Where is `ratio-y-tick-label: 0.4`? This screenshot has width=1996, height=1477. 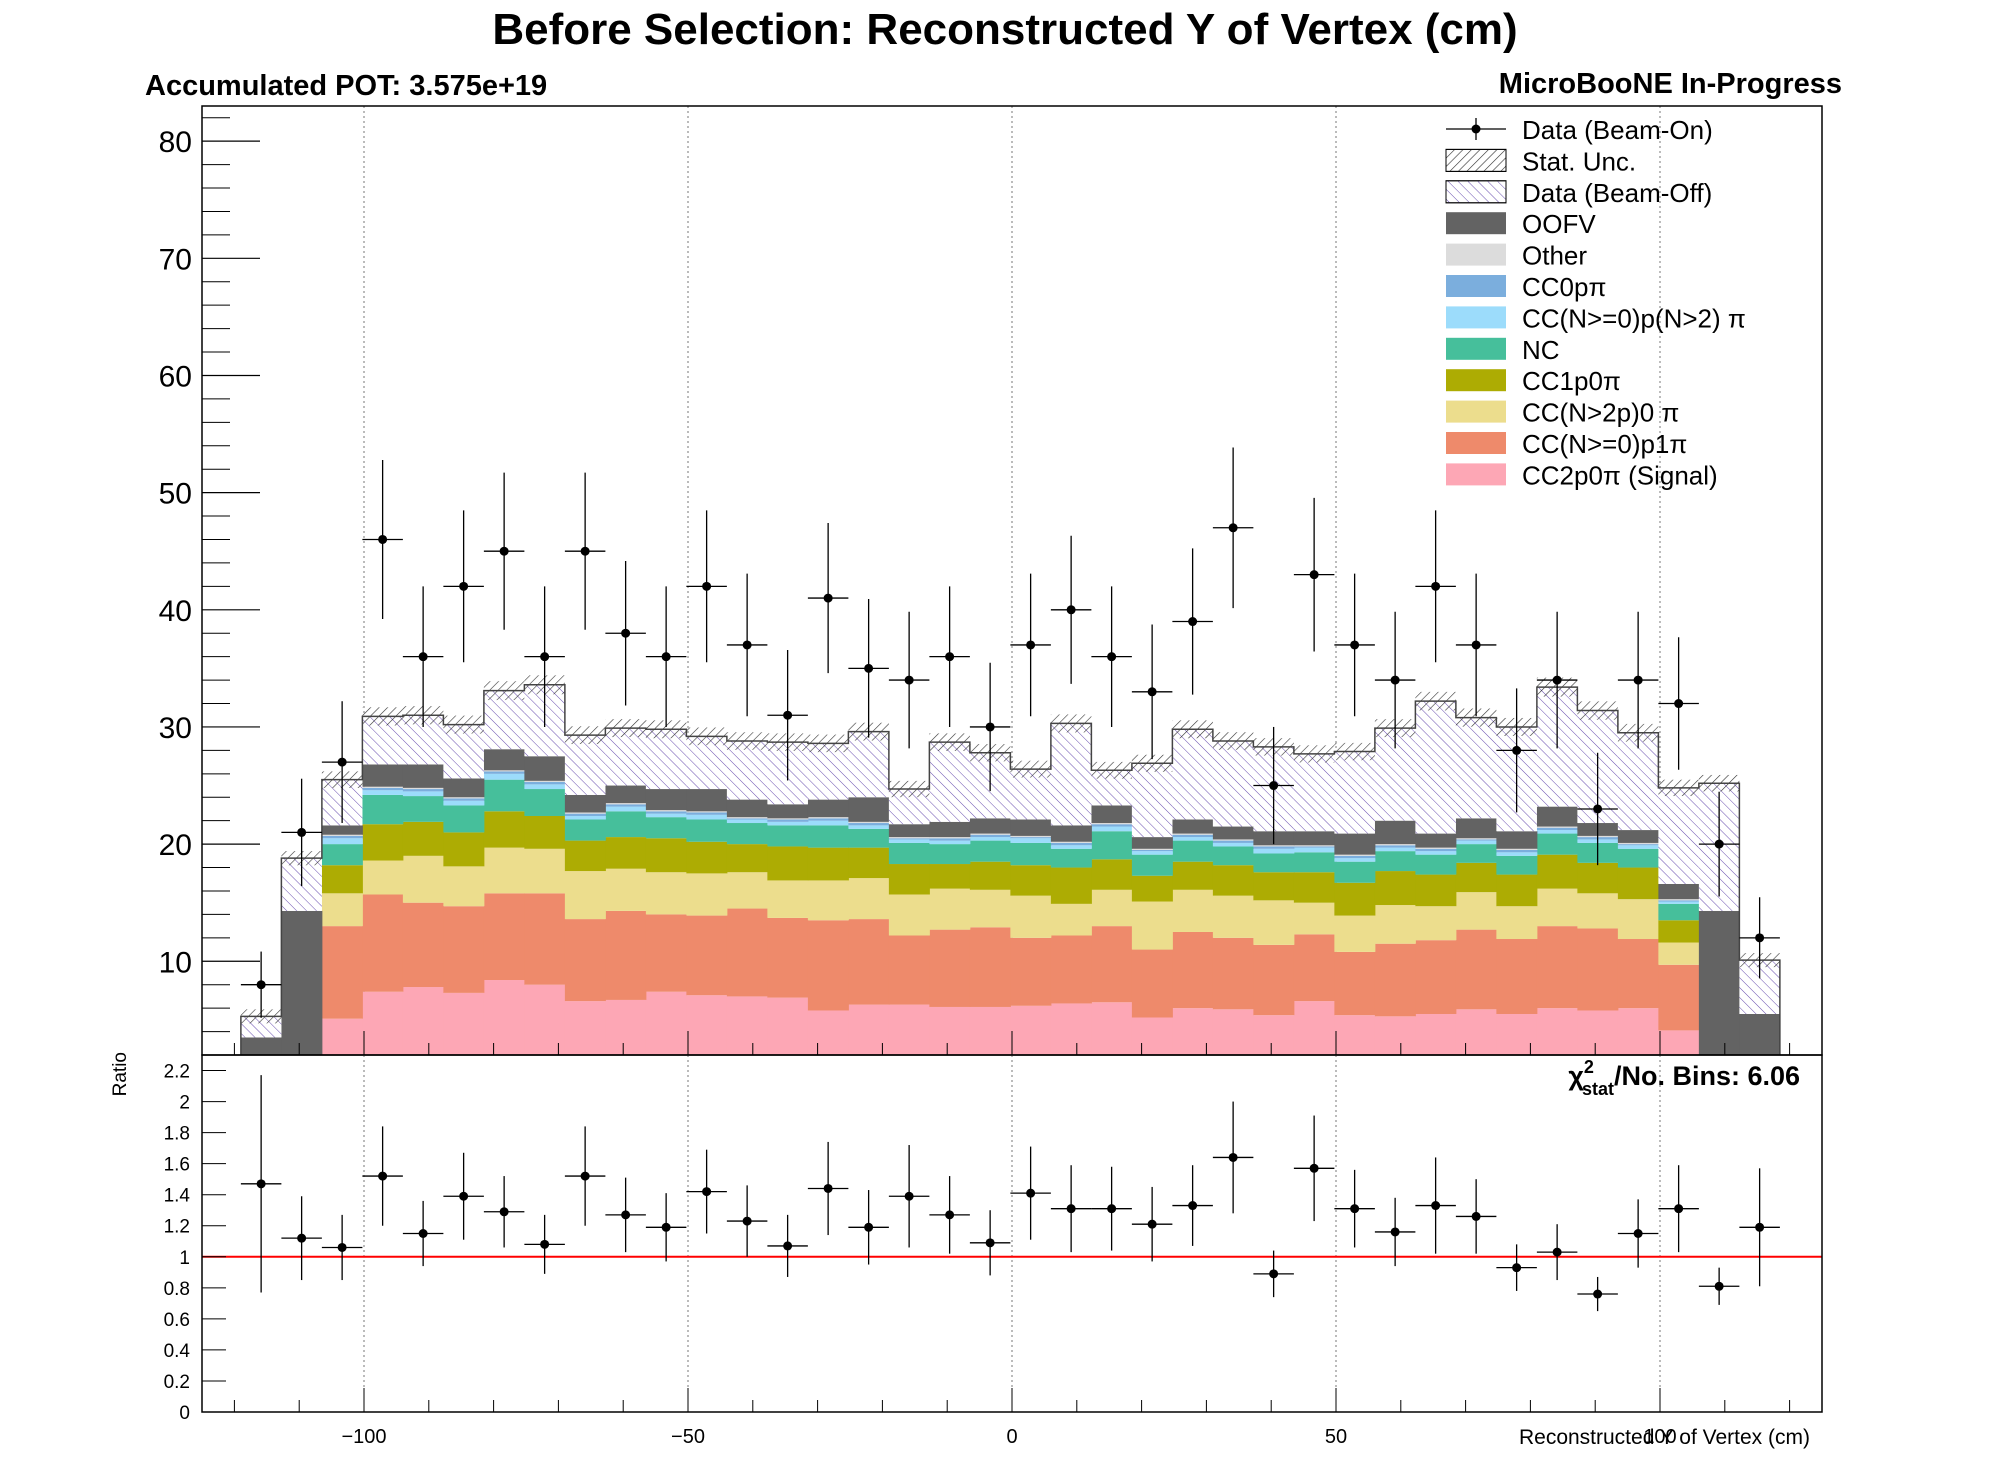
ratio-y-tick-label: 0.4 is located at coordinates (177, 1351).